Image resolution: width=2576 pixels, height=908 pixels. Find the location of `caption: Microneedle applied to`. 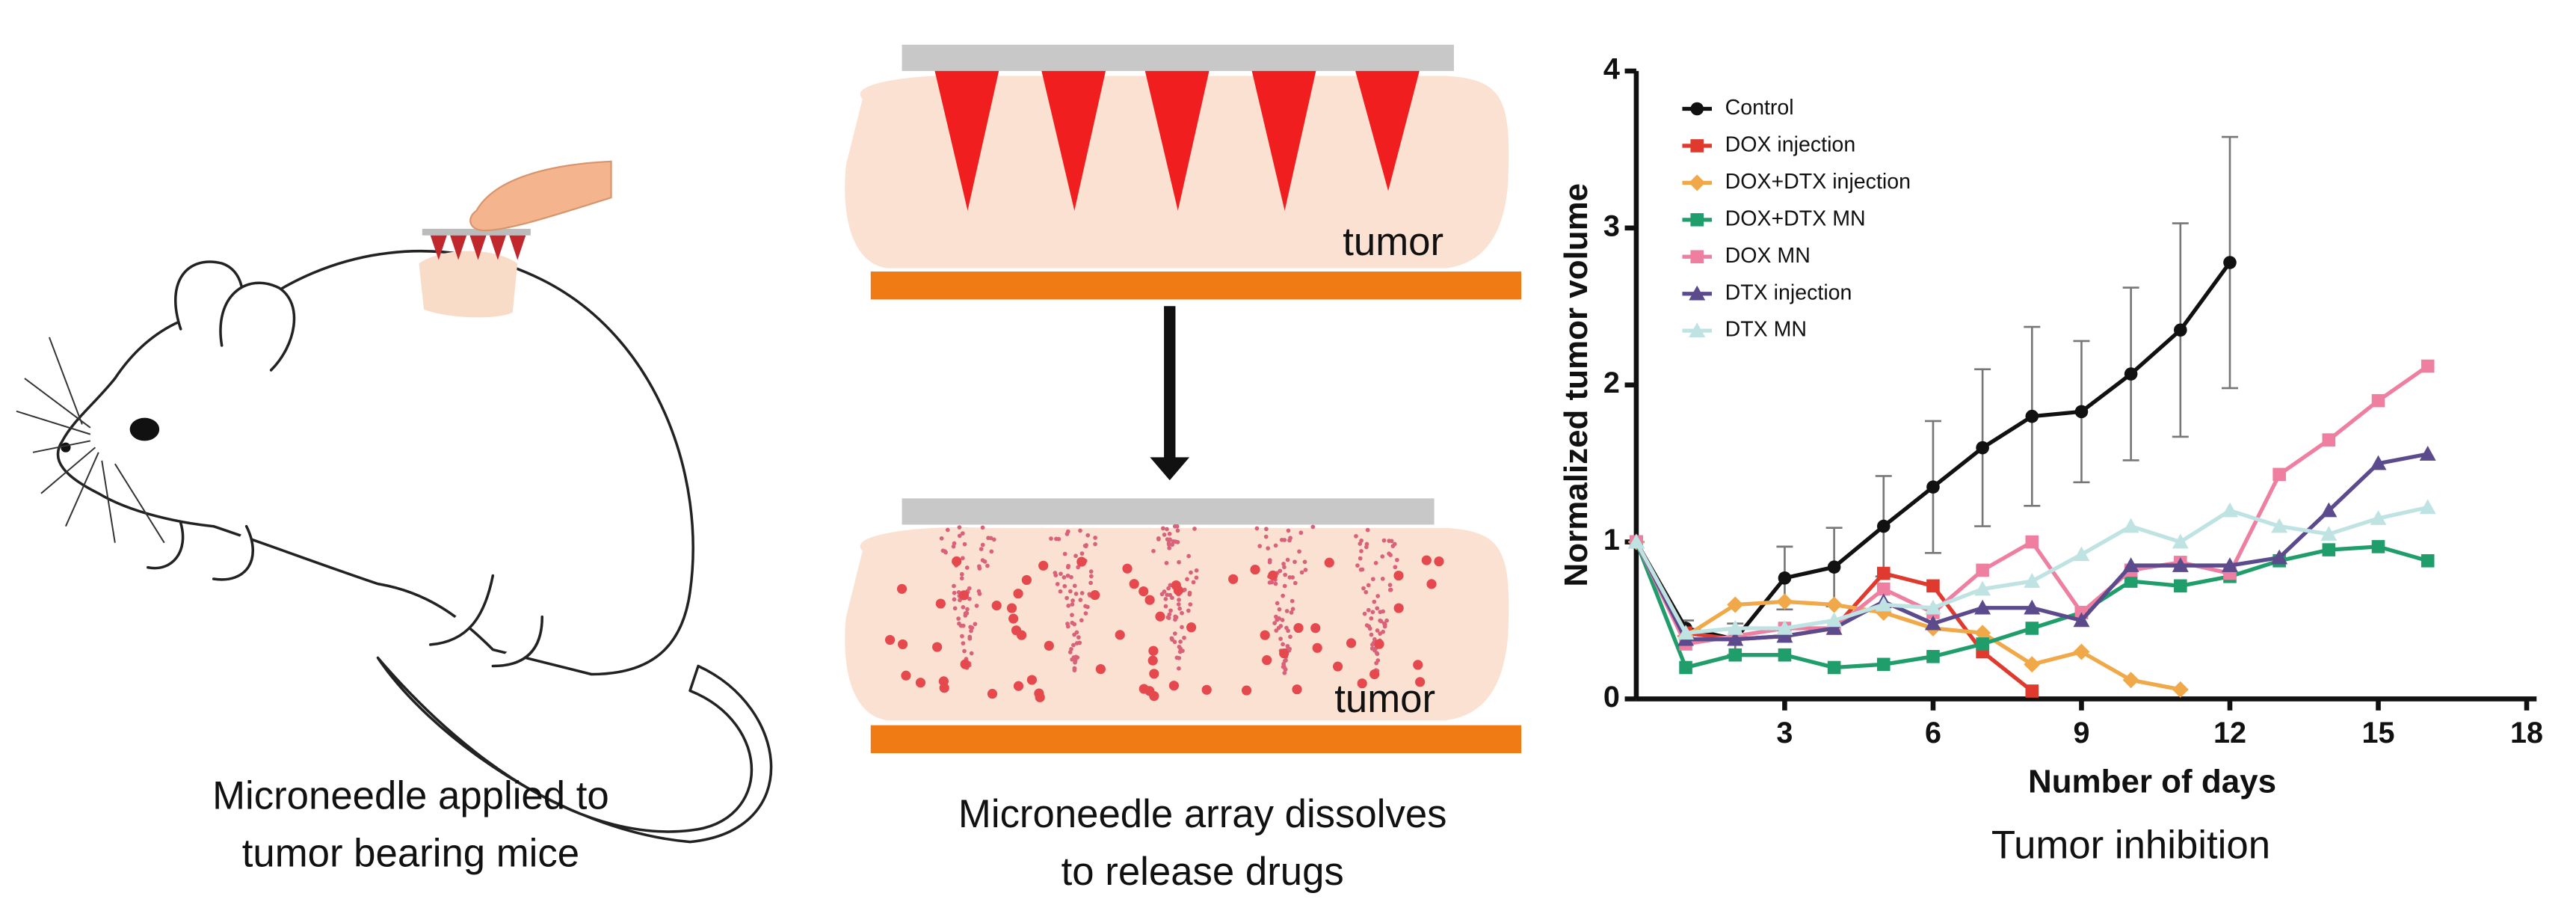

caption: Microneedle applied to is located at coordinates (410, 796).